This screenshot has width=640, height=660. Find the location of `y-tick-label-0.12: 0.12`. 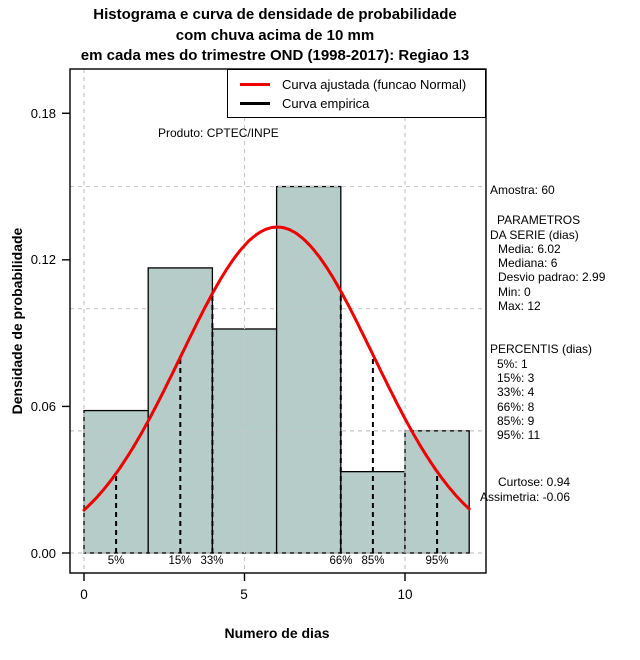

y-tick-label-0.12: 0.12 is located at coordinates (43, 259).